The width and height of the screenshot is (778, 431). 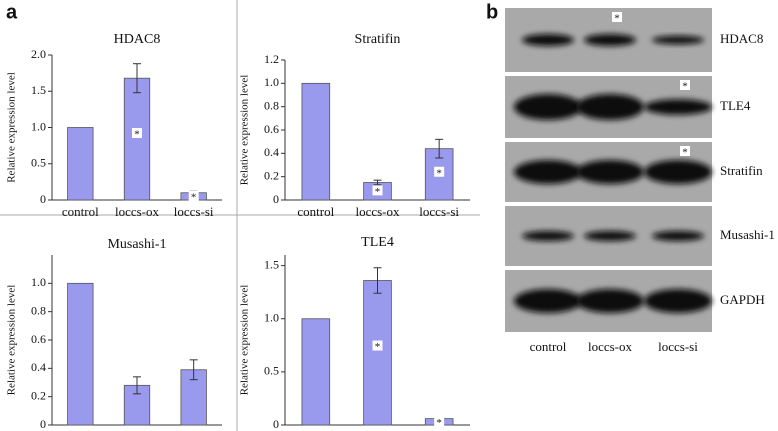 I want to click on y-tick-label: 2.0, so click(x=38, y=54).